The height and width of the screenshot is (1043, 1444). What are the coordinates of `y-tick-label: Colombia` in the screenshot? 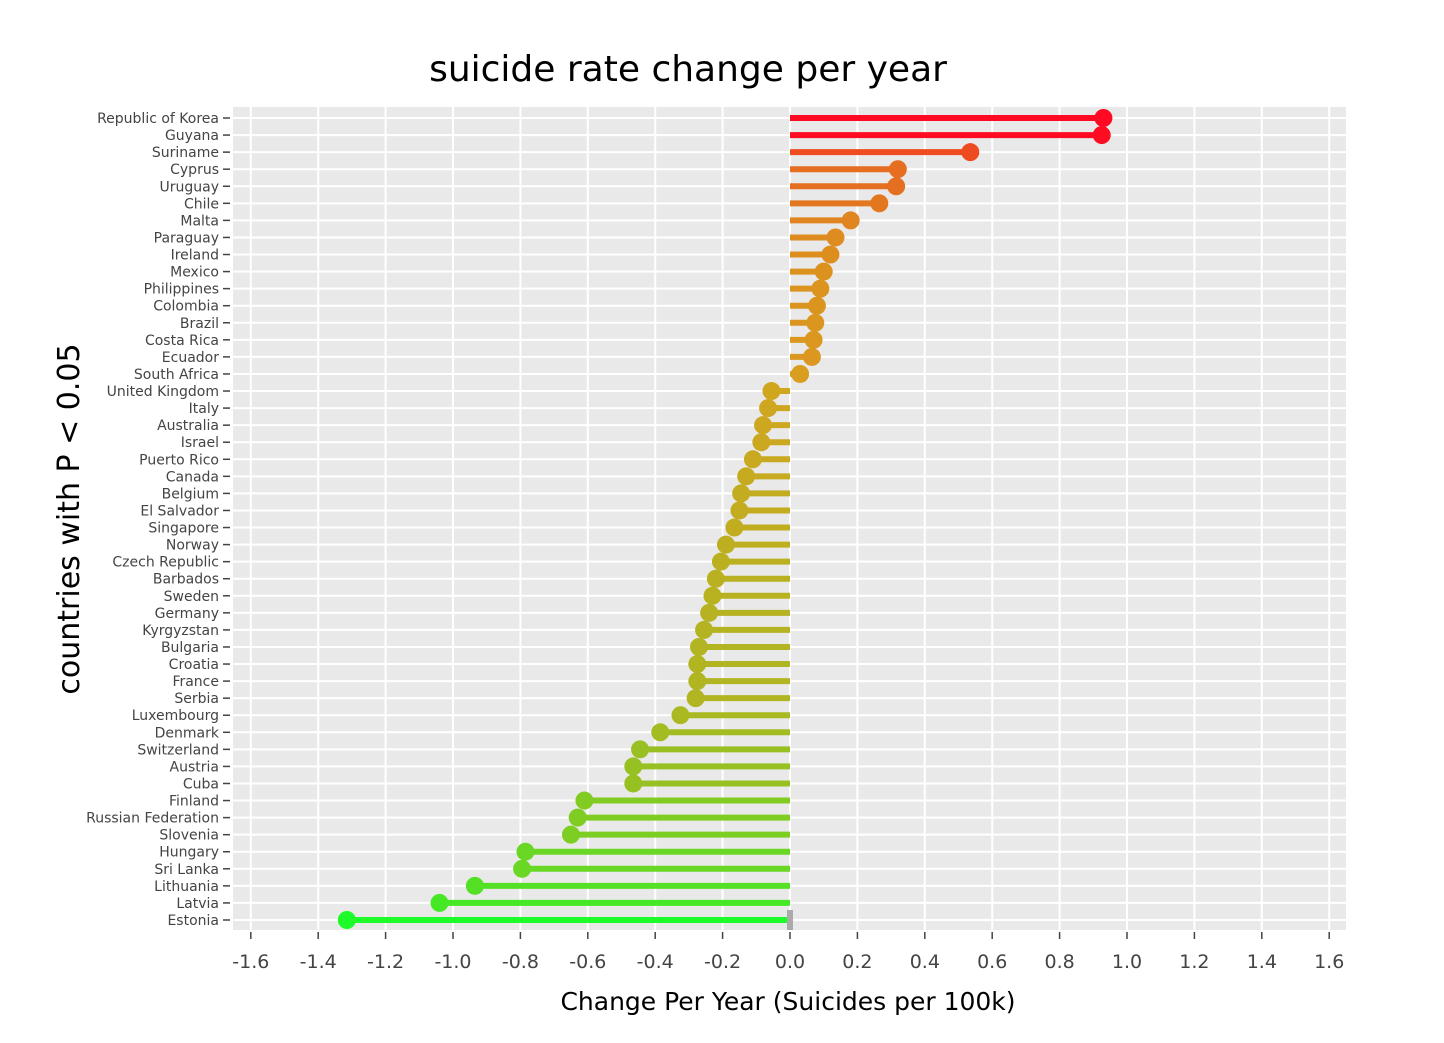 It's located at (186, 307).